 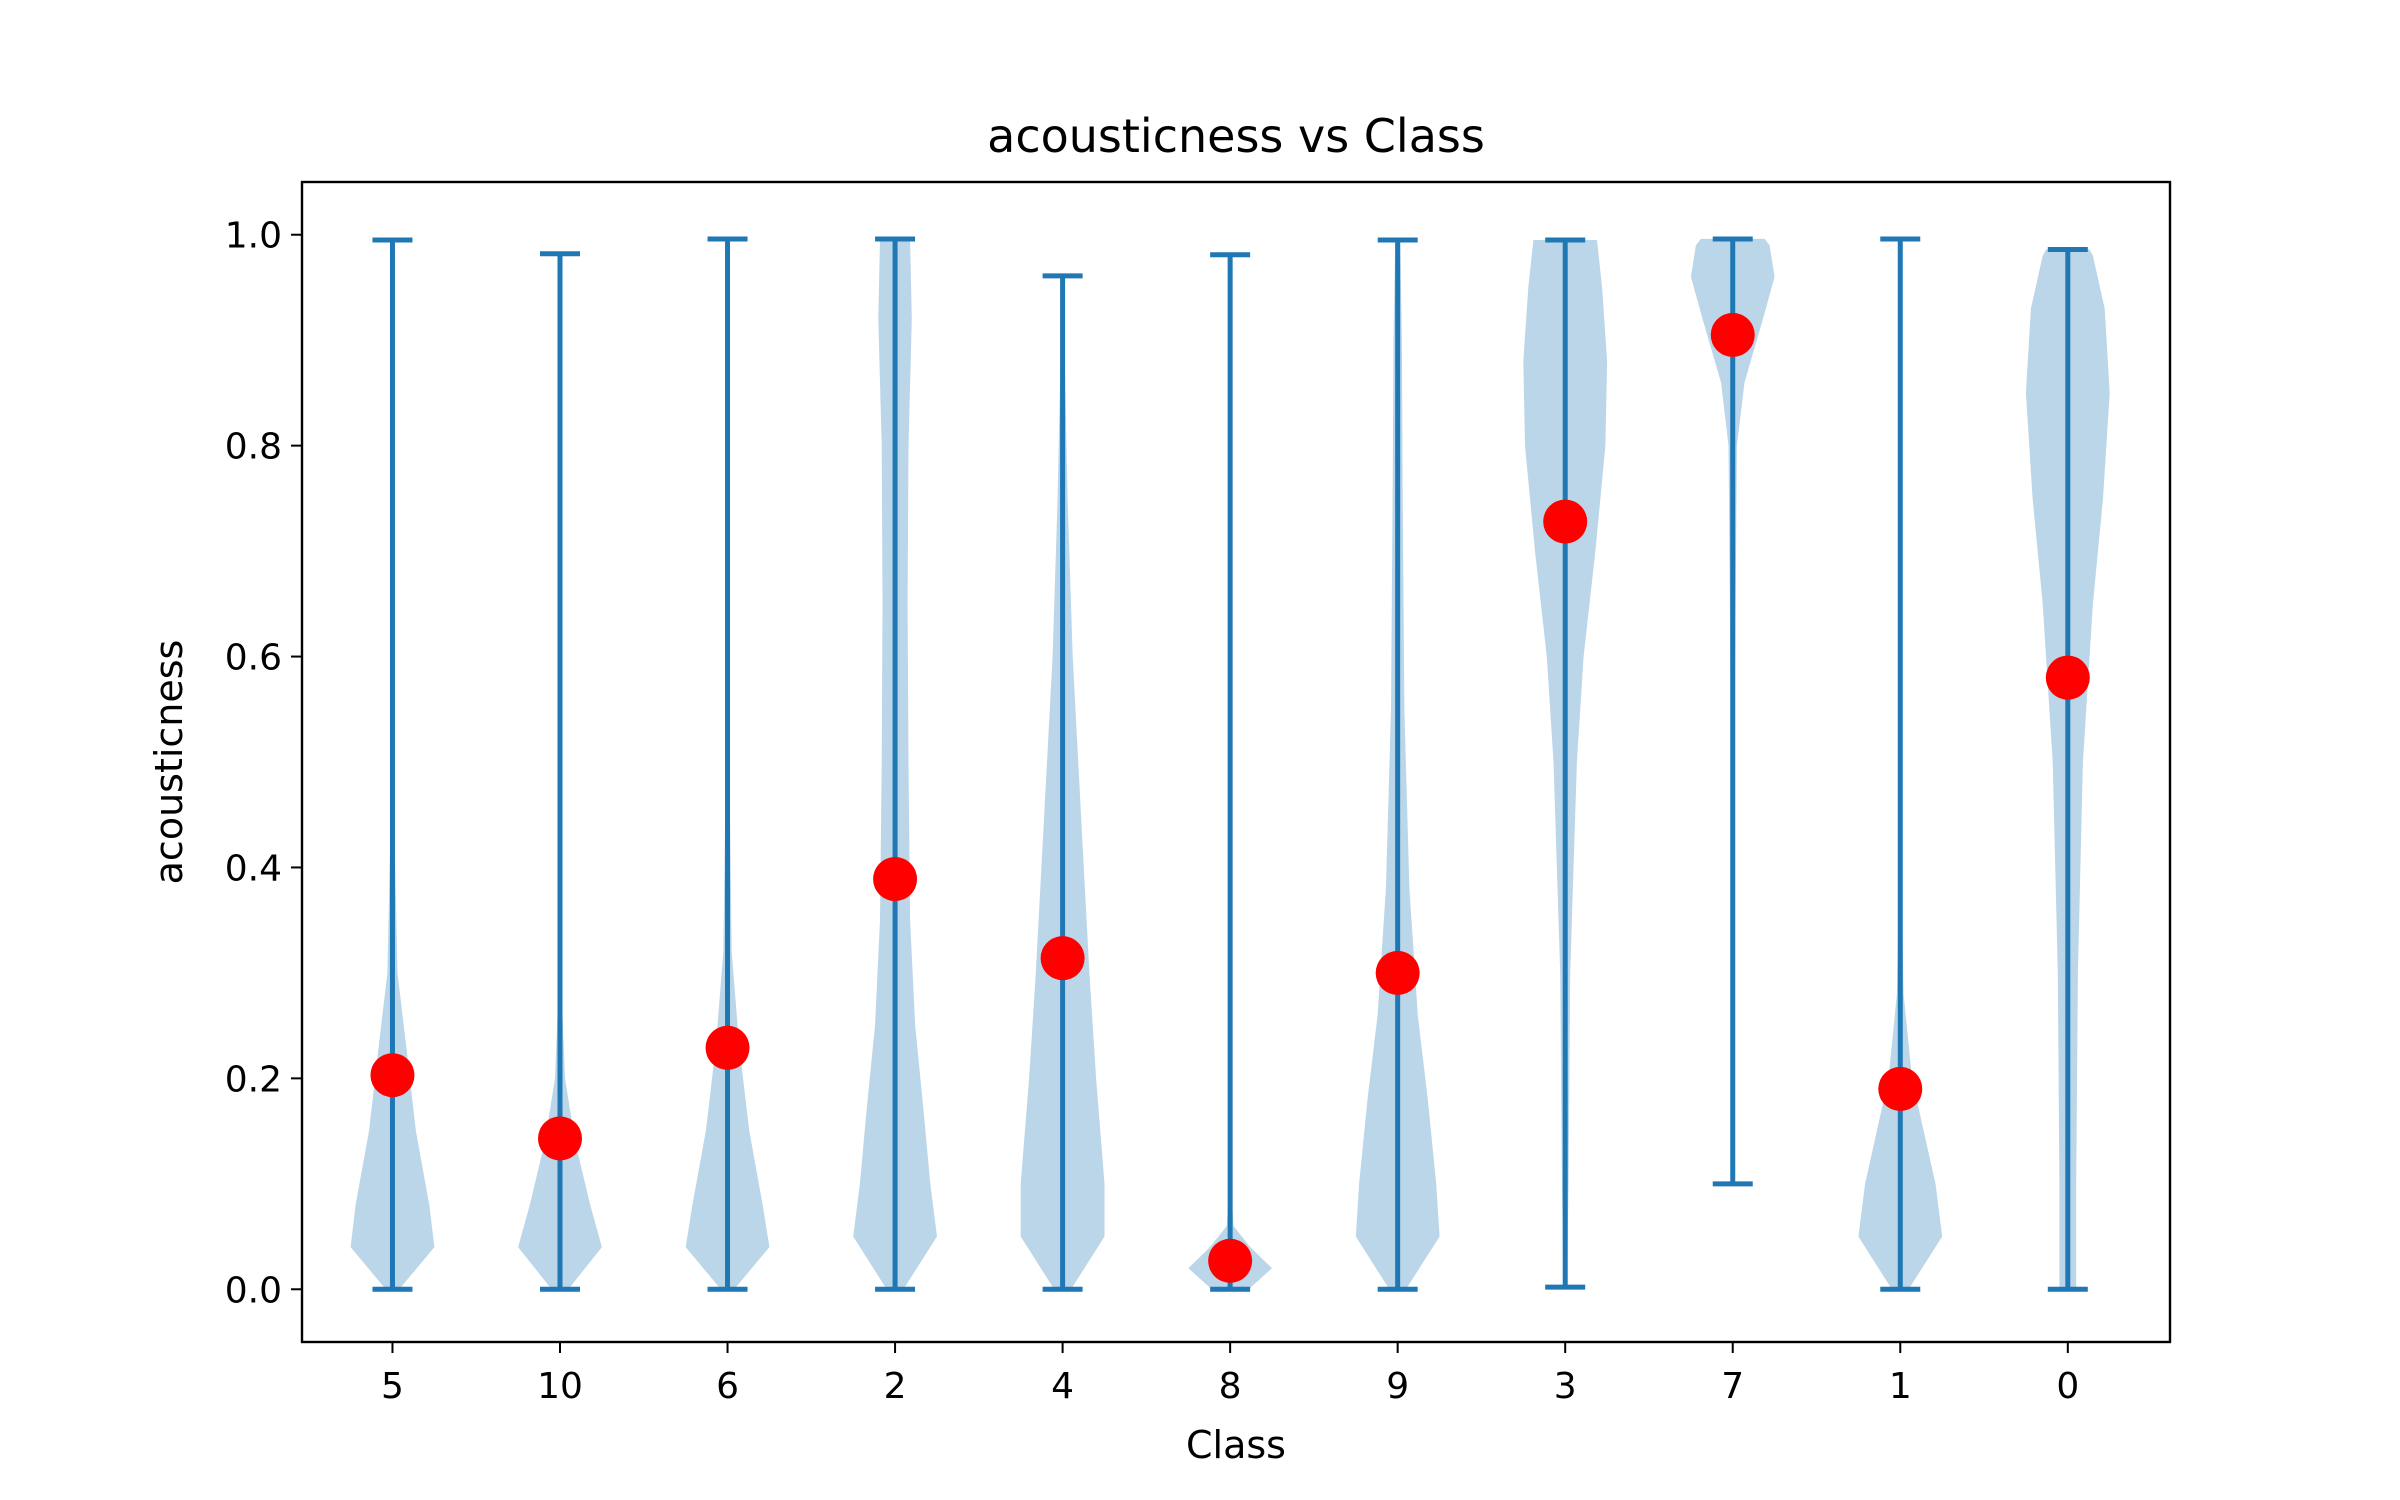 What do you see at coordinates (2067, 1386) in the screenshot?
I see `x-tick-label: 0` at bounding box center [2067, 1386].